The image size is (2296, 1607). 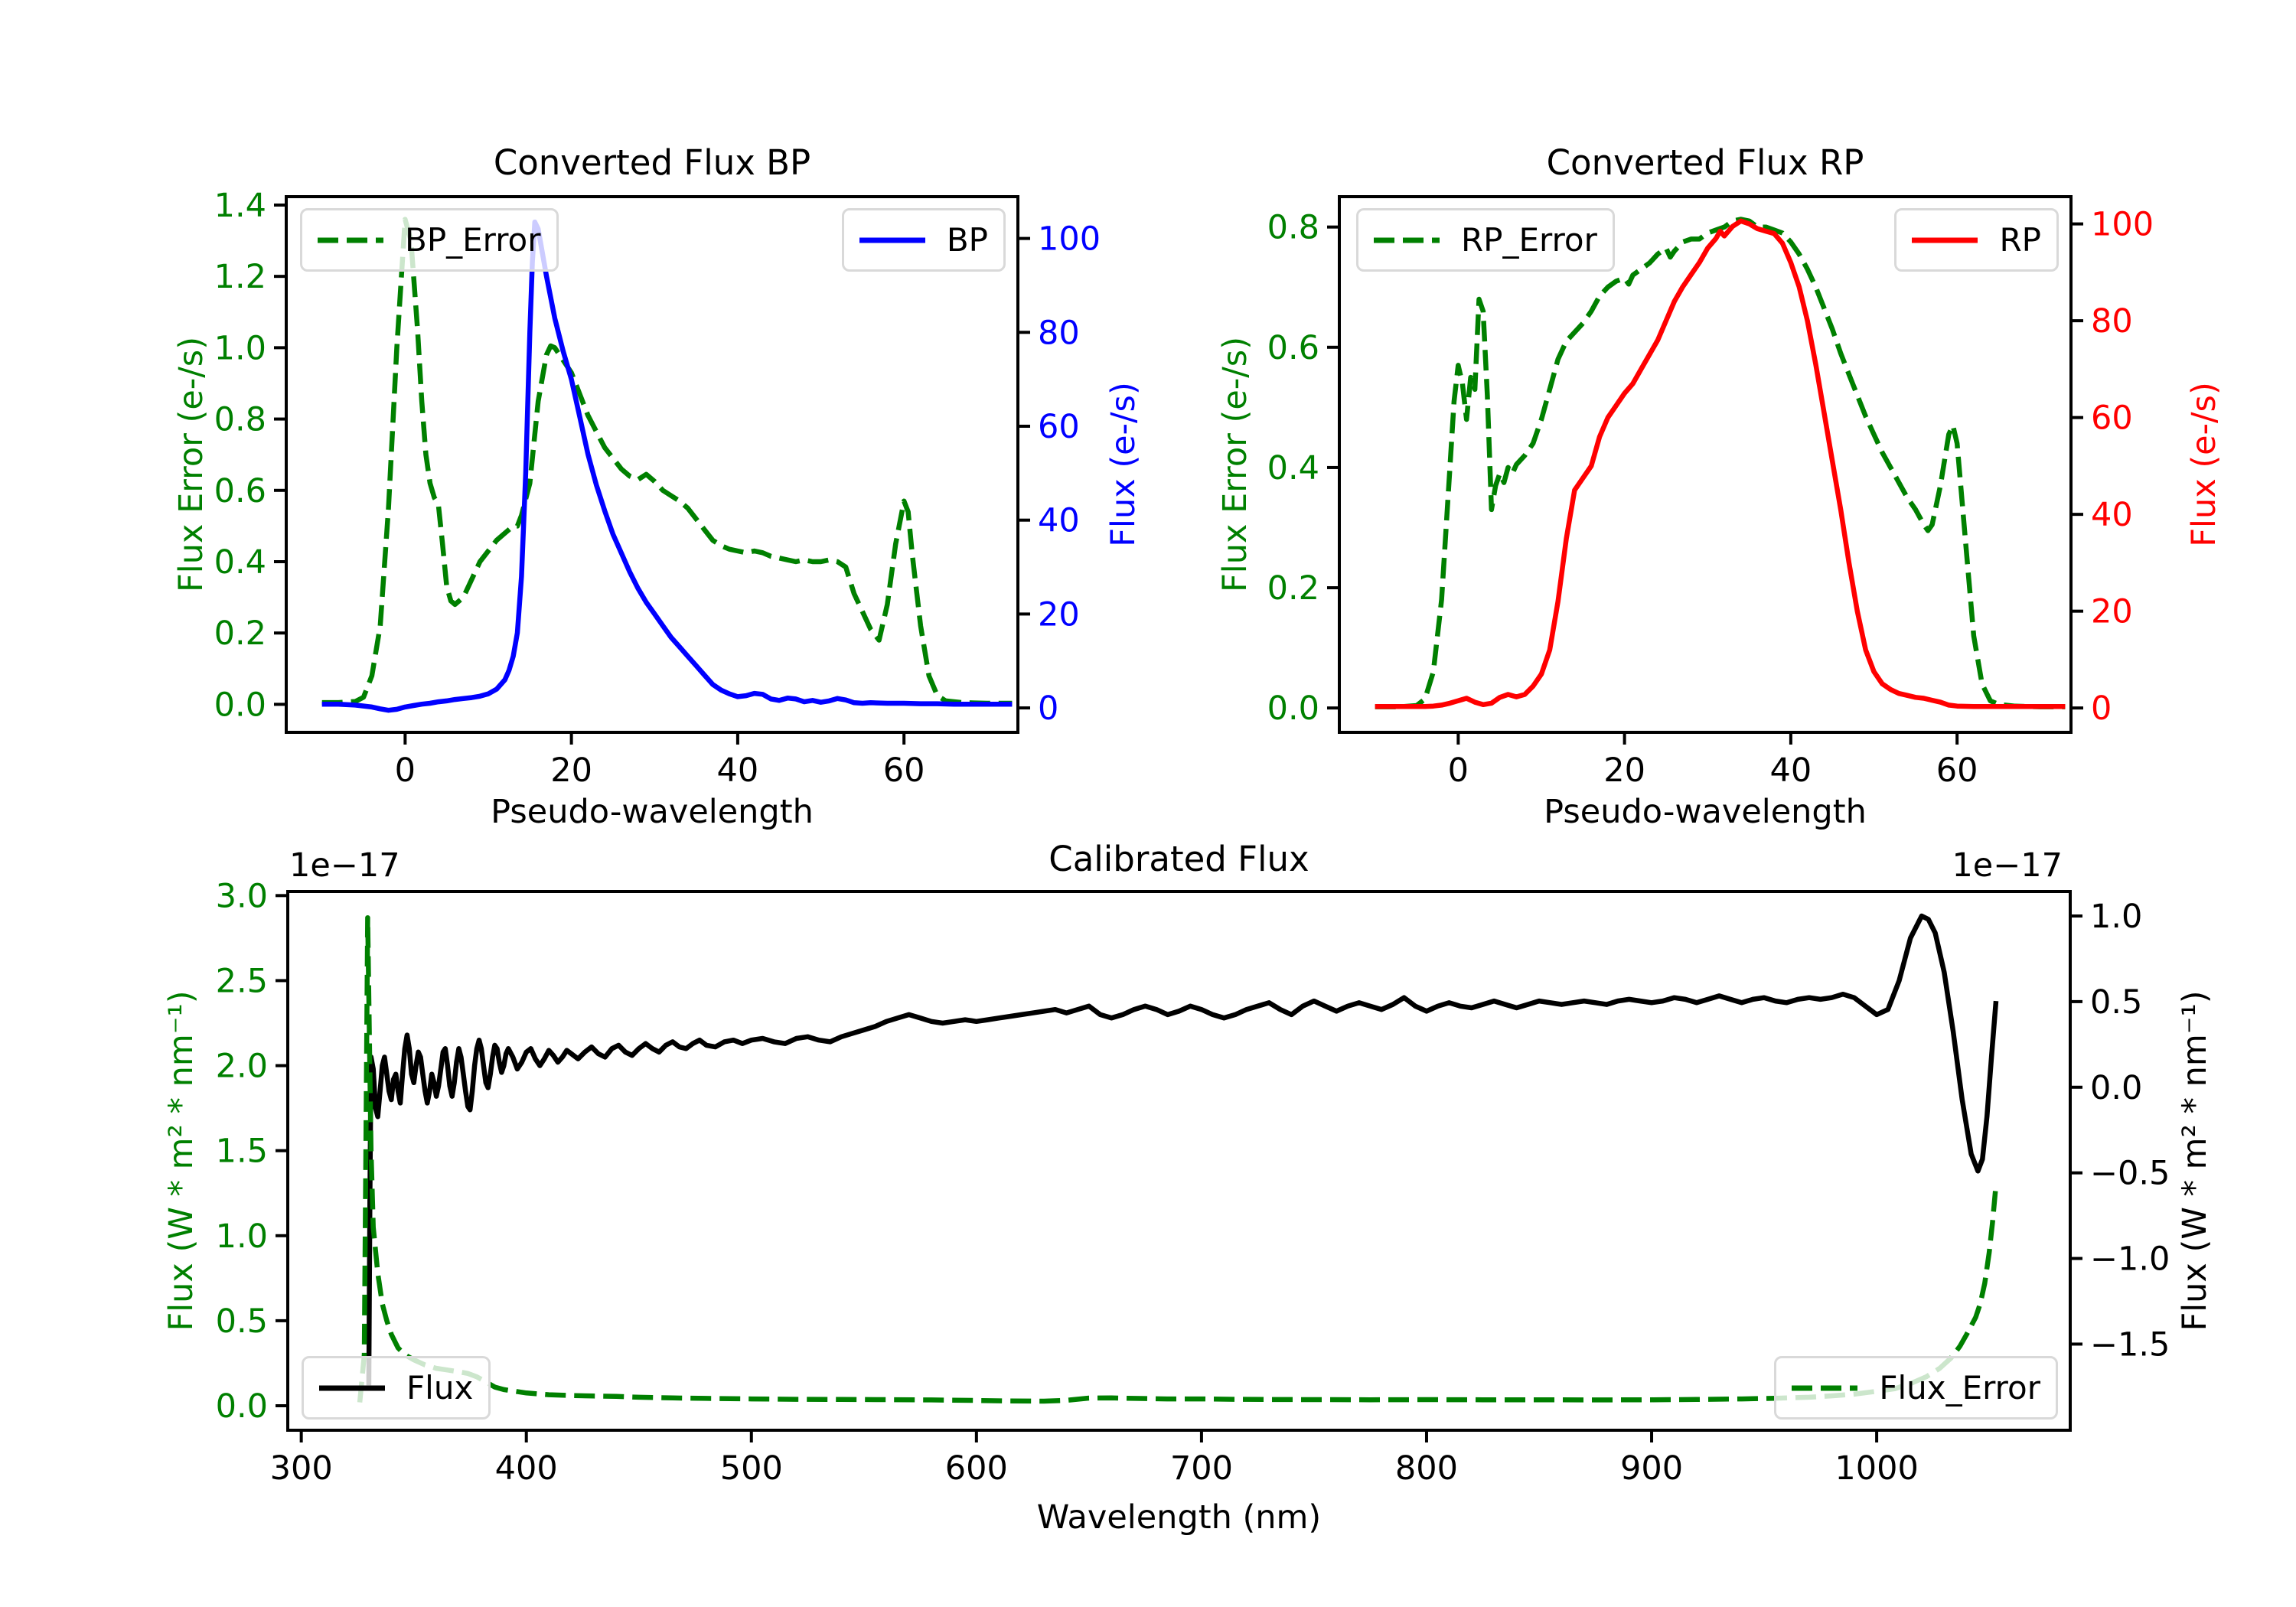 I want to click on tick-label: 900, so click(x=1651, y=1468).